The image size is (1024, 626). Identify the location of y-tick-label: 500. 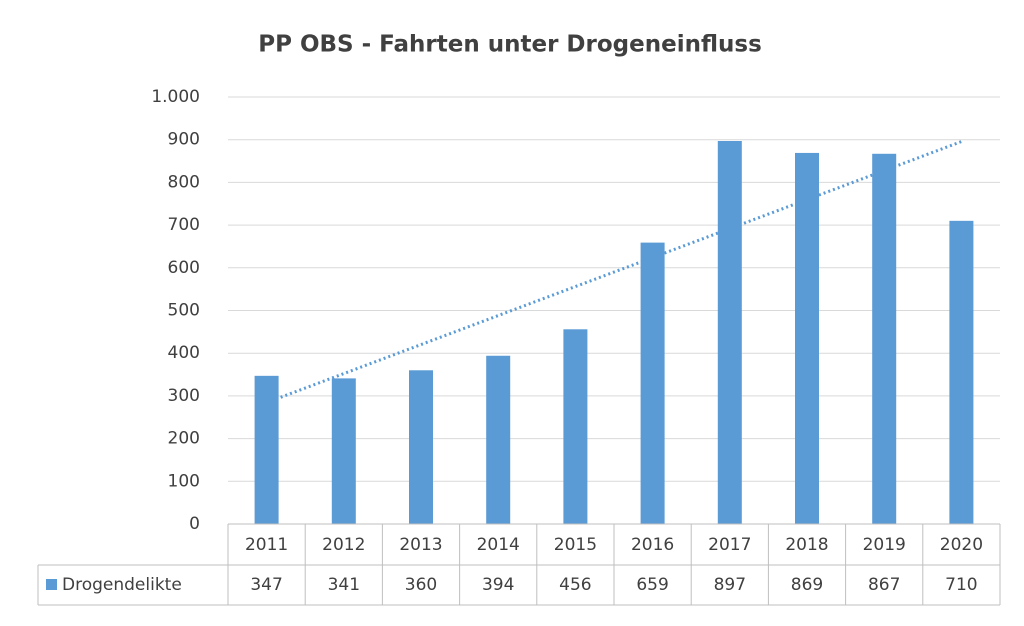
(184, 311).